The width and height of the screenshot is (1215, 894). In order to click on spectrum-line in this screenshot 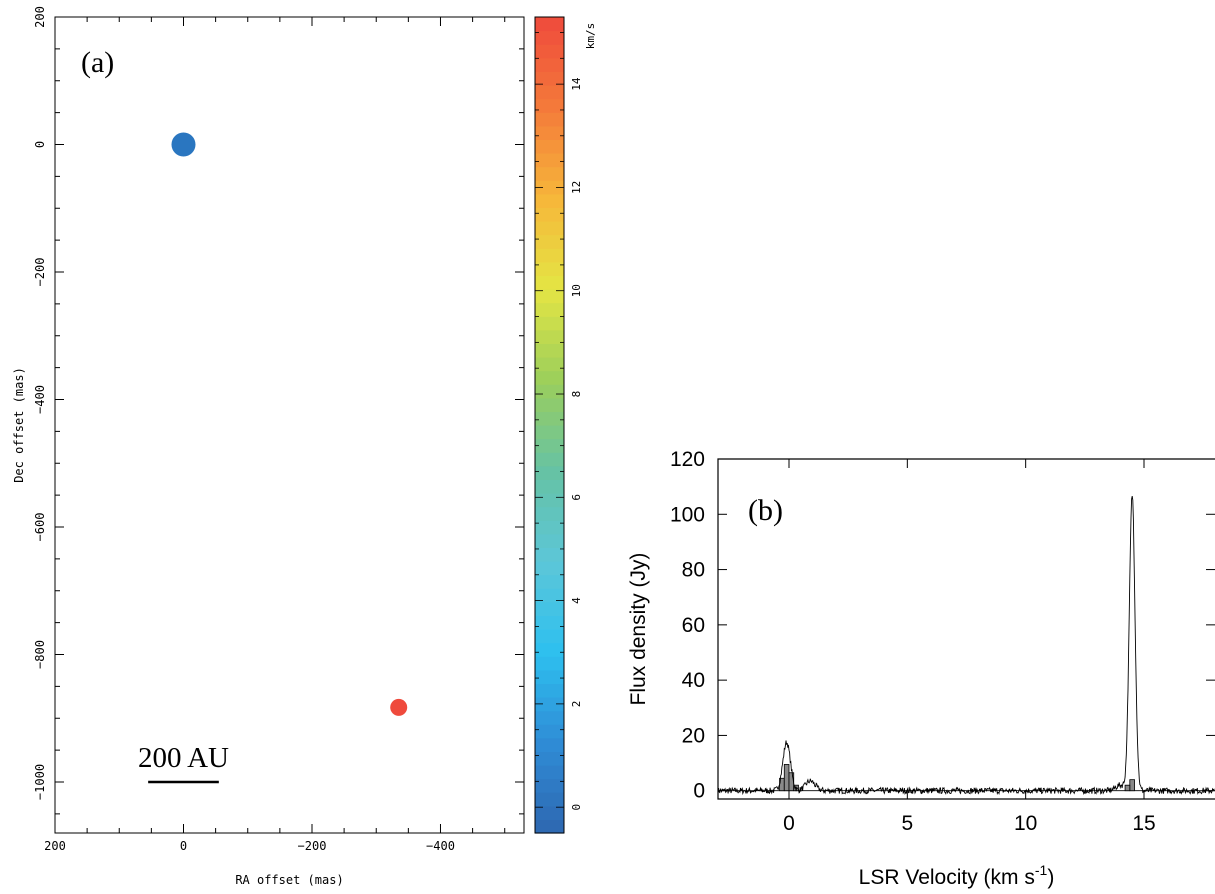, I will do `click(966, 646)`.